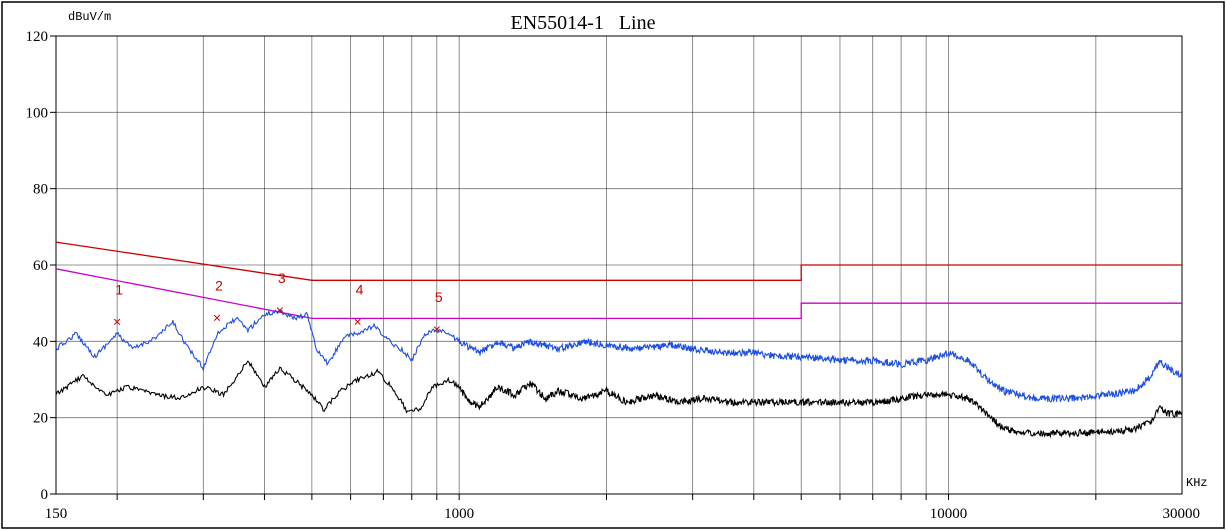 The image size is (1226, 530). Describe the element at coordinates (360, 289) in the screenshot. I see `marker-number-label: 4` at that location.